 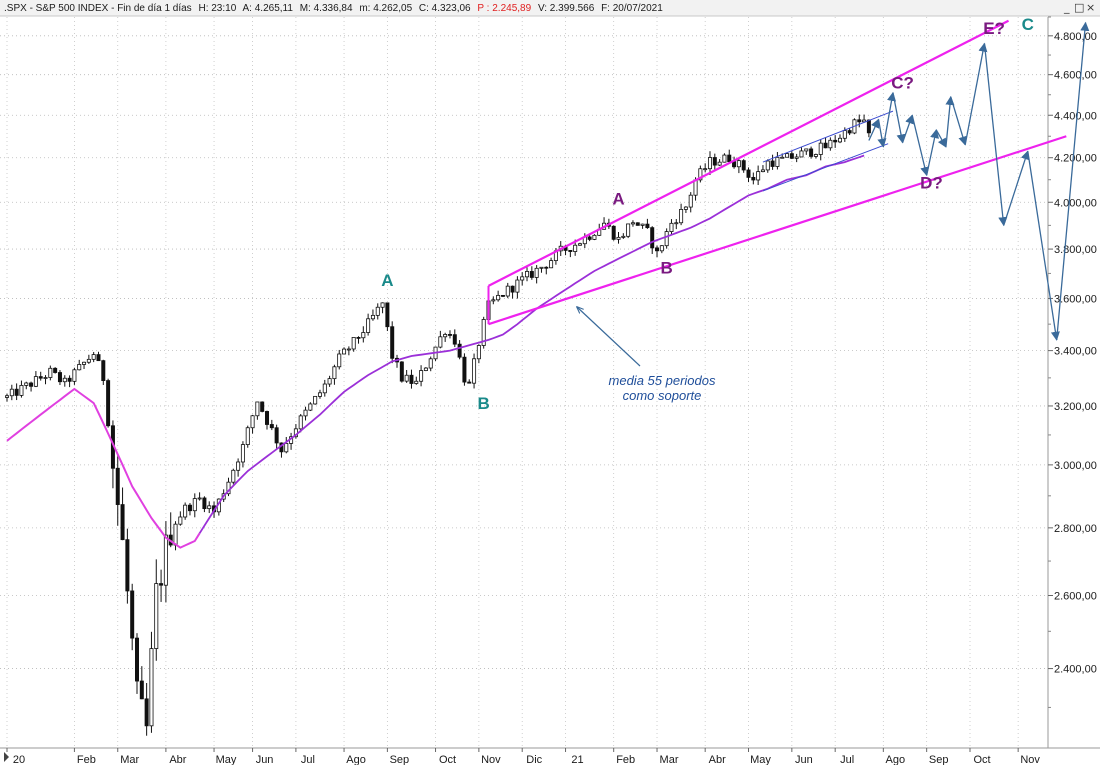 What do you see at coordinates (400, 759) in the screenshot?
I see `x-tick-label: Sep` at bounding box center [400, 759].